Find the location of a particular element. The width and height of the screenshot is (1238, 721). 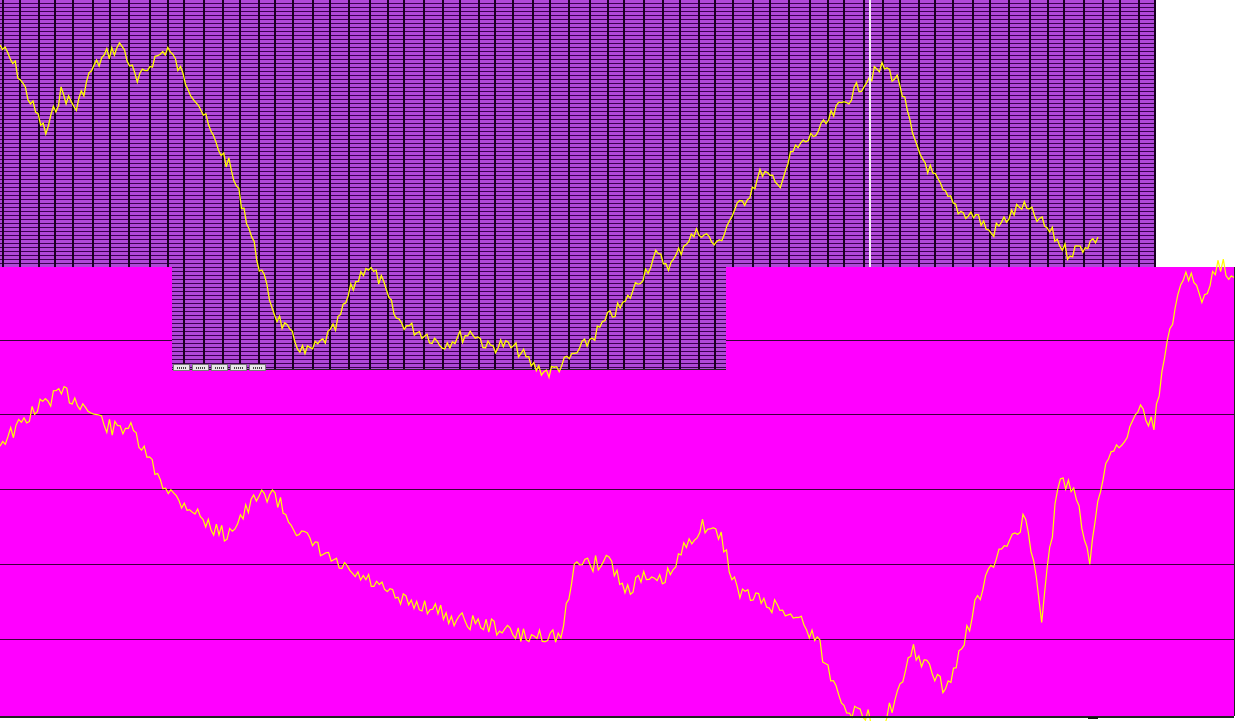

cursor-mark is located at coordinates (1093, 718).